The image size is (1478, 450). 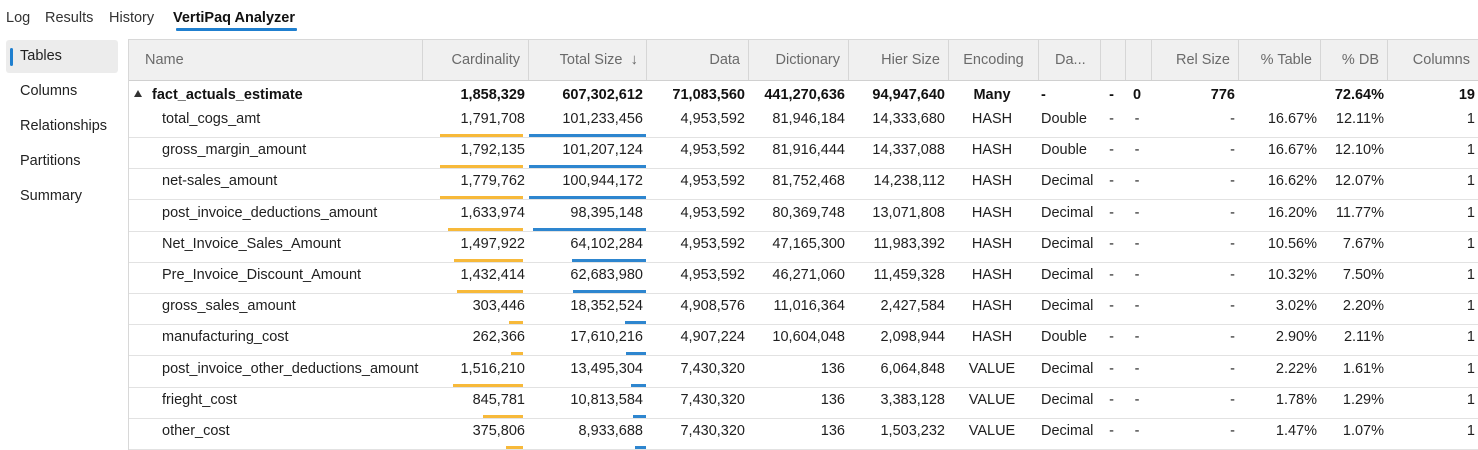 I want to click on cell-pct-db: 2.20%, so click(x=1363, y=306).